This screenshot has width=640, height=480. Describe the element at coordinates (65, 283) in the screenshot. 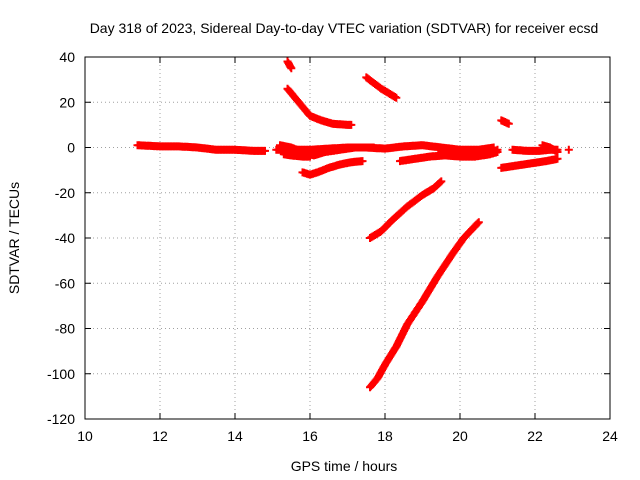

I see `y-tick-label: -60` at that location.